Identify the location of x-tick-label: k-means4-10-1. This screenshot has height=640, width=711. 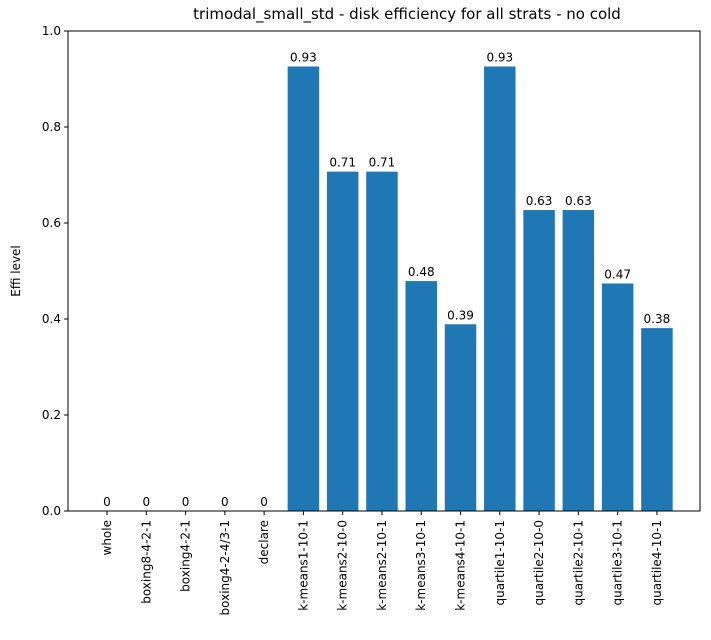
(461, 565).